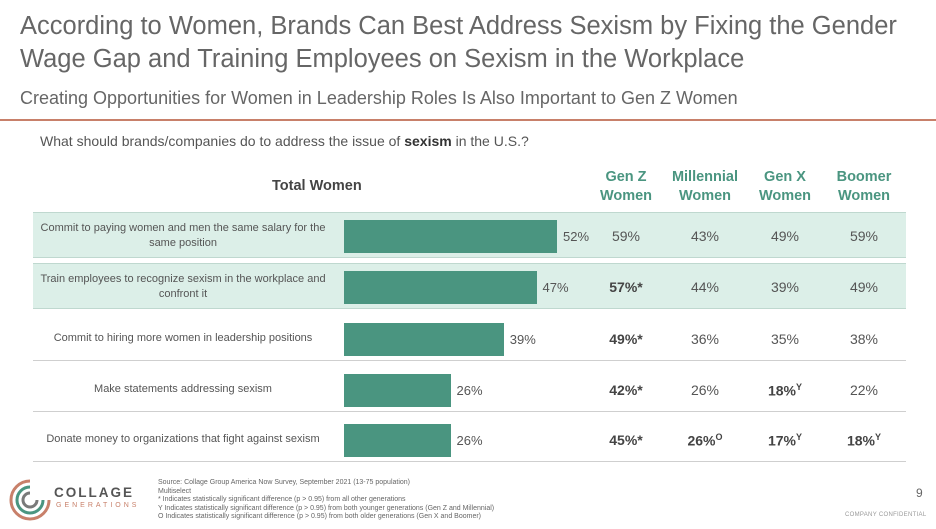 This screenshot has height=529, width=936. I want to click on table-cell: 45%*, so click(626, 440).